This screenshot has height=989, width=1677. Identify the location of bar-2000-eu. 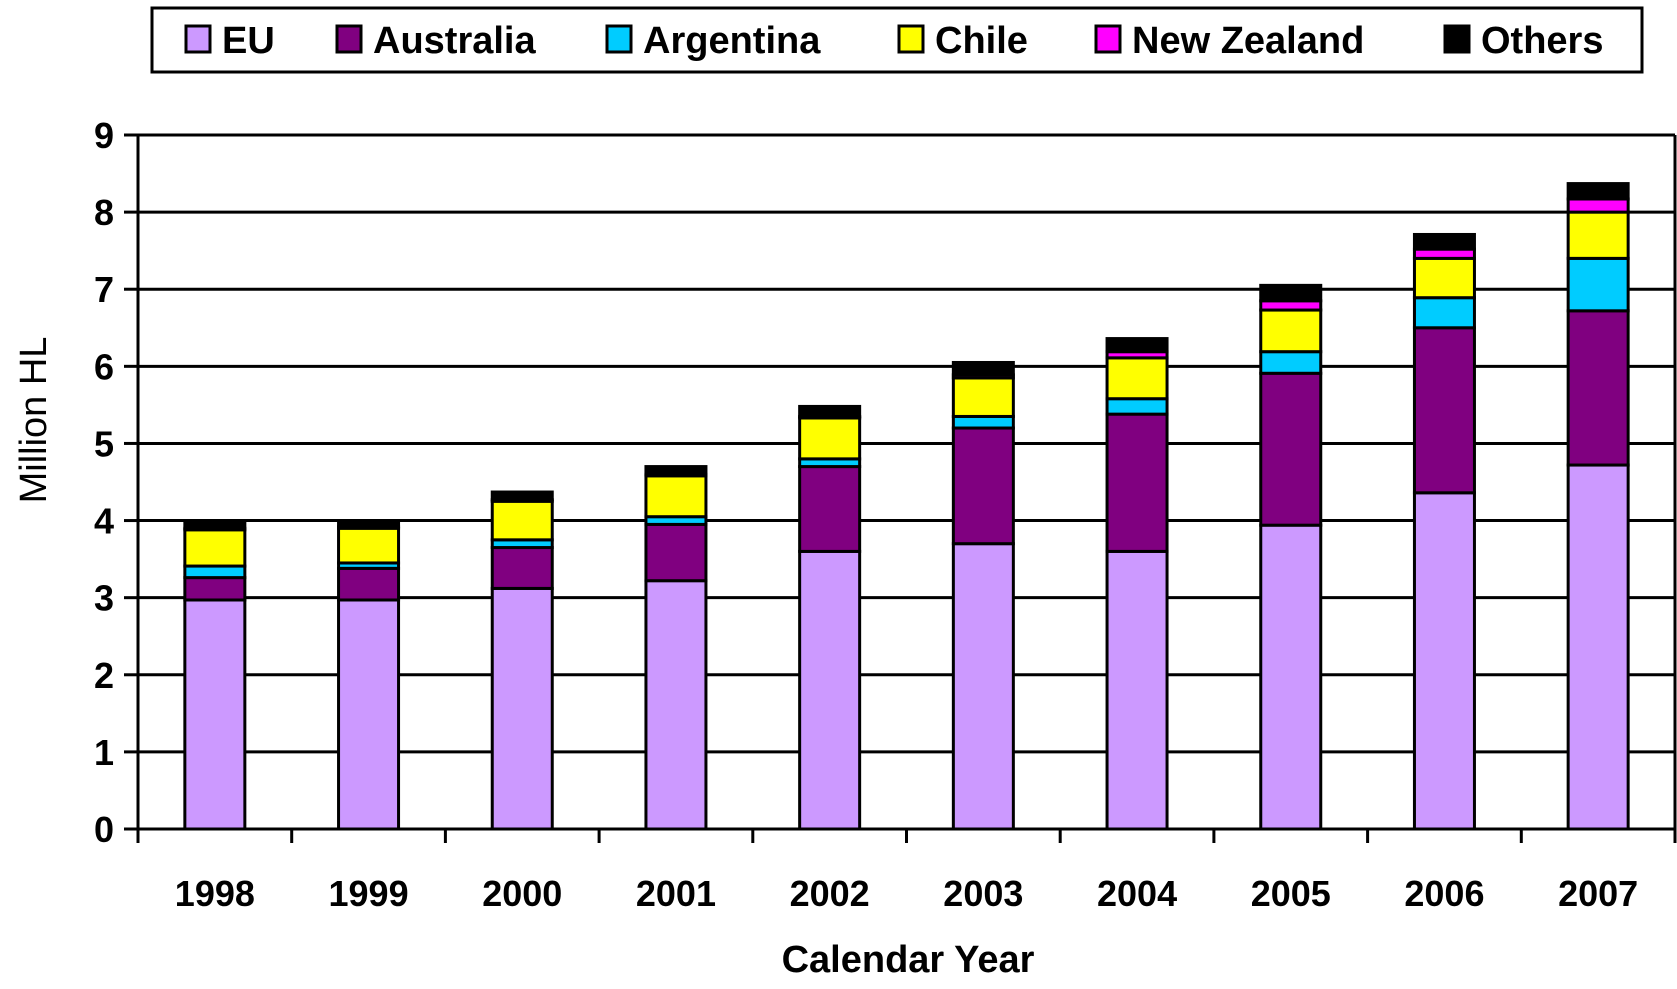
(522, 708).